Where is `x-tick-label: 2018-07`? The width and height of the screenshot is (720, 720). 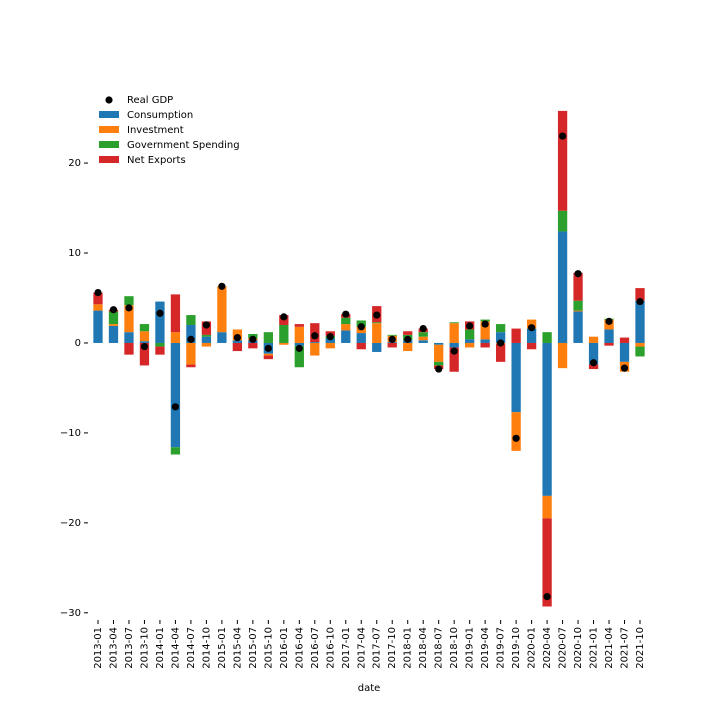 x-tick-label: 2018-07 is located at coordinates (439, 648).